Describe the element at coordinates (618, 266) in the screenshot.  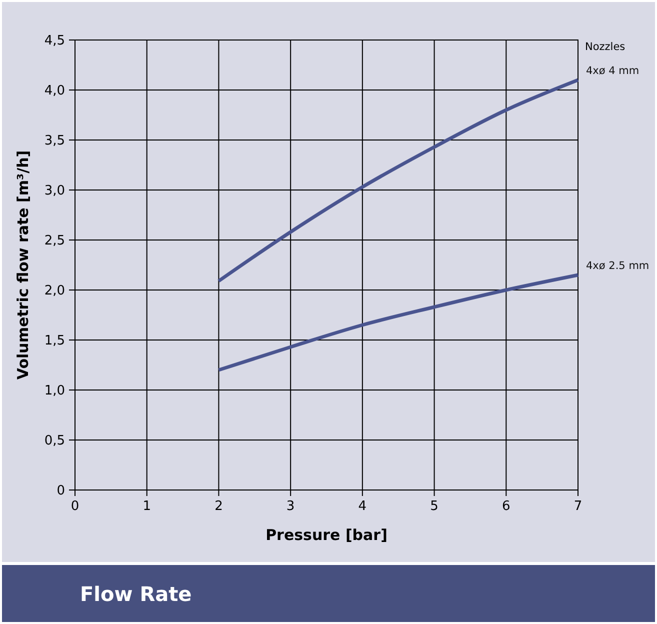
I see `series-label: 4xø 2.5 mm` at that location.